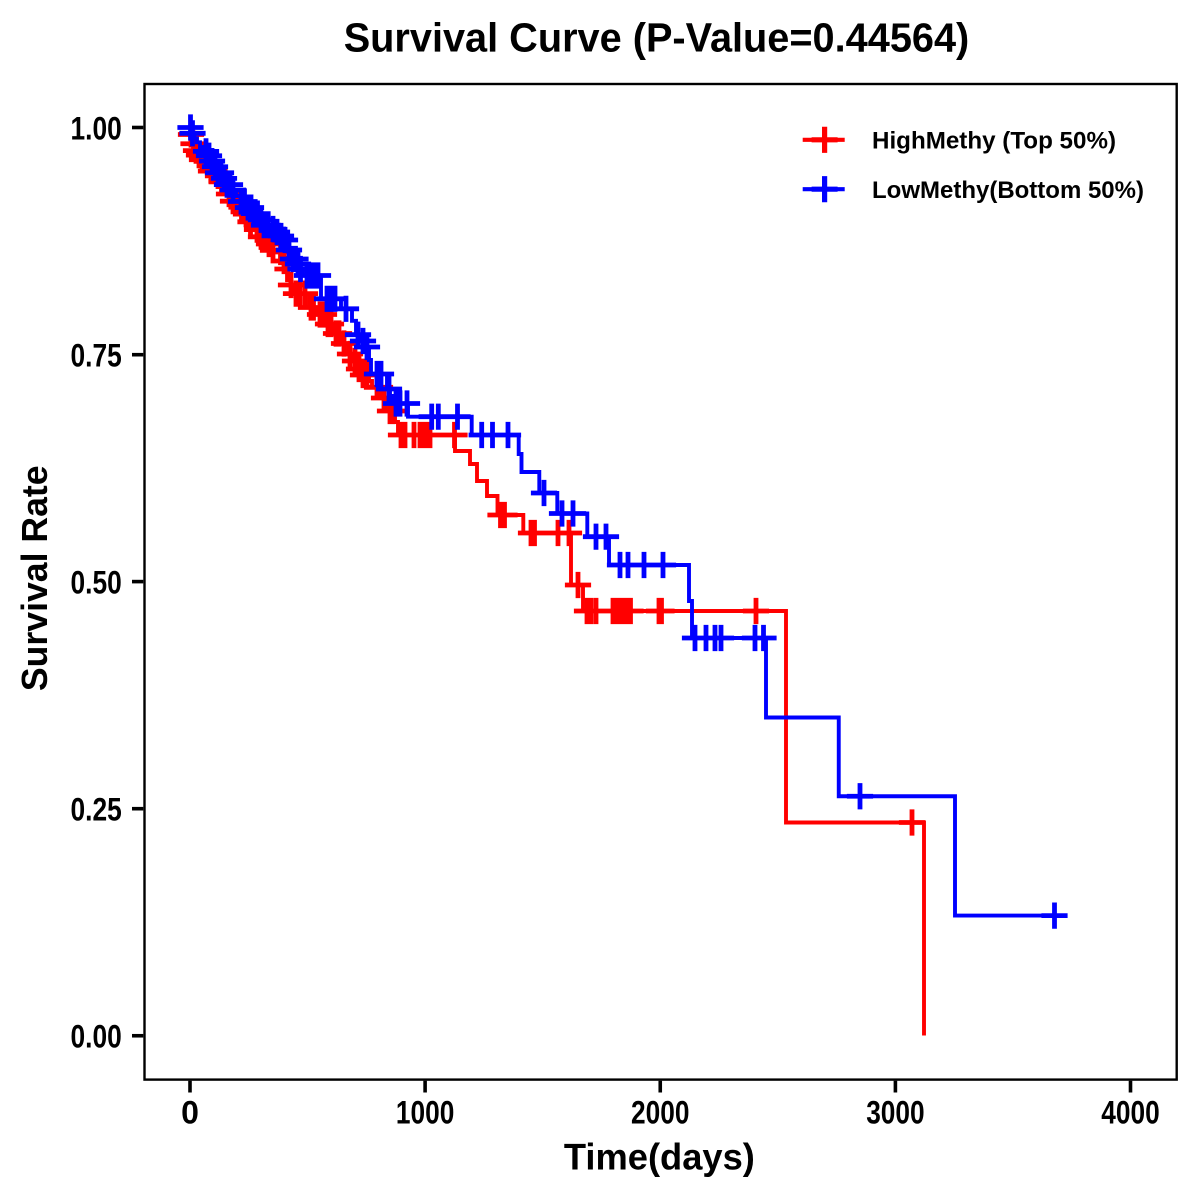 The width and height of the screenshot is (1200, 1200). What do you see at coordinates (96, 1037) in the screenshot?
I see `svg-text: 0.00` at bounding box center [96, 1037].